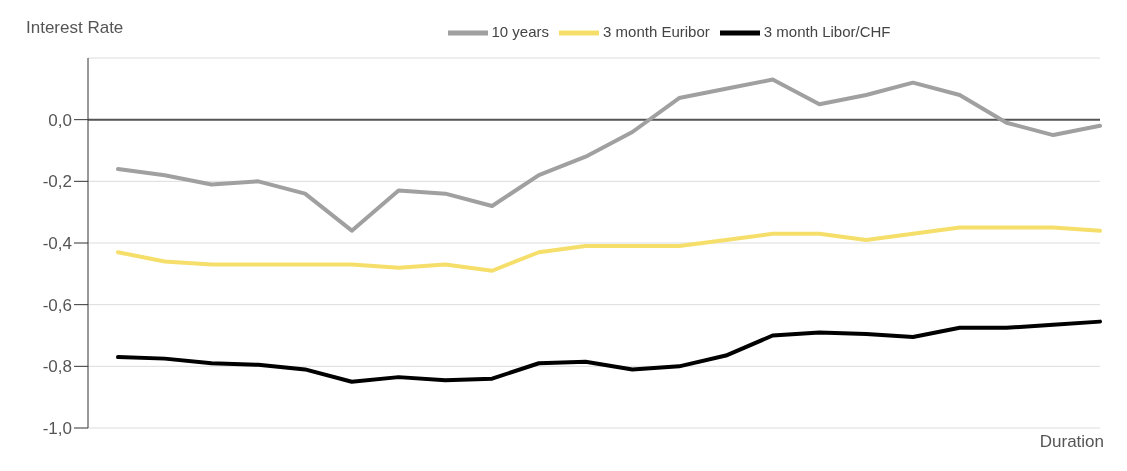  What do you see at coordinates (57, 429) in the screenshot?
I see `y-tick-label: -1,0` at bounding box center [57, 429].